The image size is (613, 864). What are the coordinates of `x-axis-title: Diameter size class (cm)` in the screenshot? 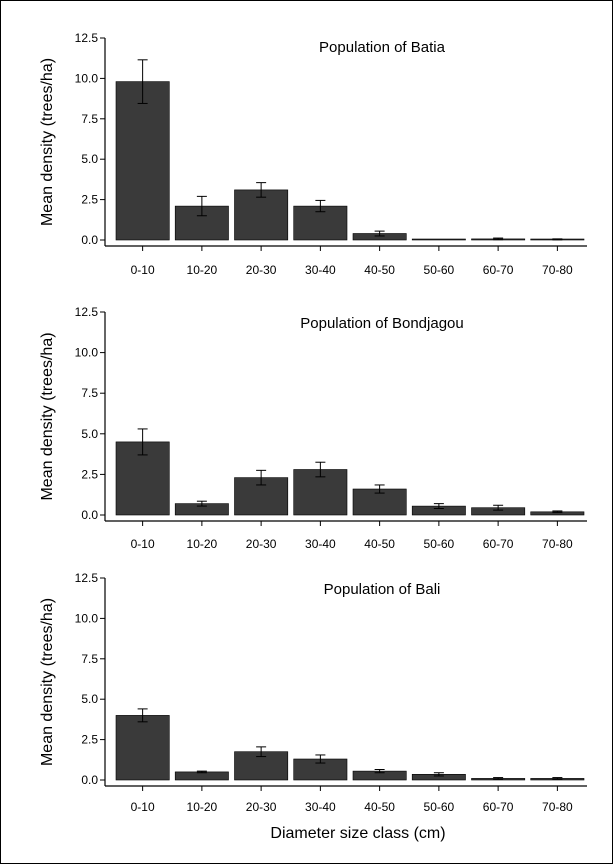 It's located at (357, 833).